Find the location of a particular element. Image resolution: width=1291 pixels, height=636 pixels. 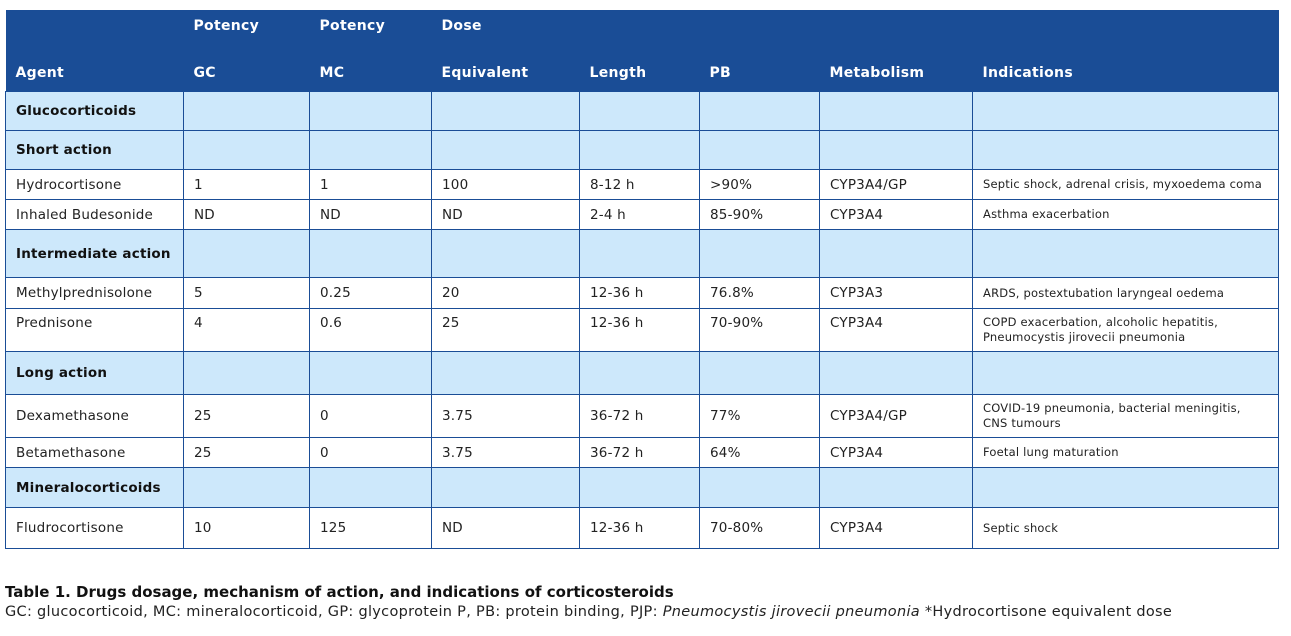

indications-cell: Foetal lung maturation is located at coordinates (1125, 452).